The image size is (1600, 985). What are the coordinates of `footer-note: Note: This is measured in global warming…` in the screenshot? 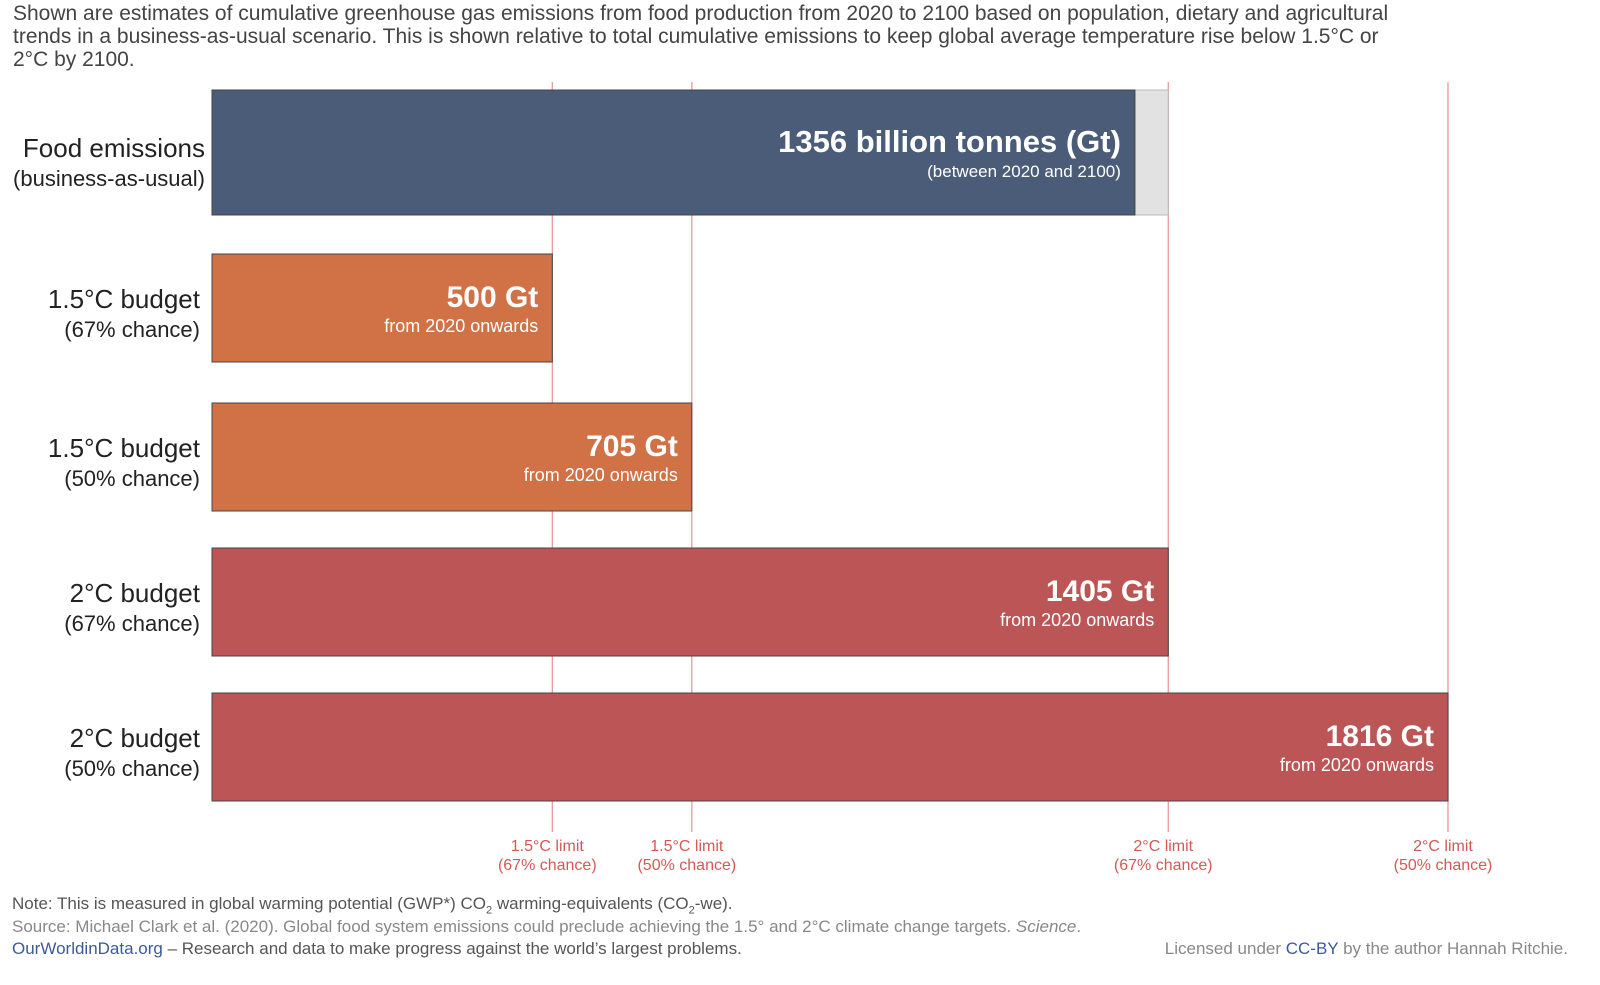 It's located at (372, 905).